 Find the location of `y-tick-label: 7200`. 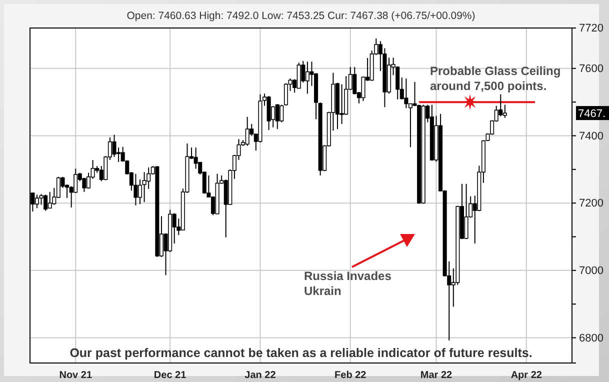

y-tick-label: 7200 is located at coordinates (591, 204).